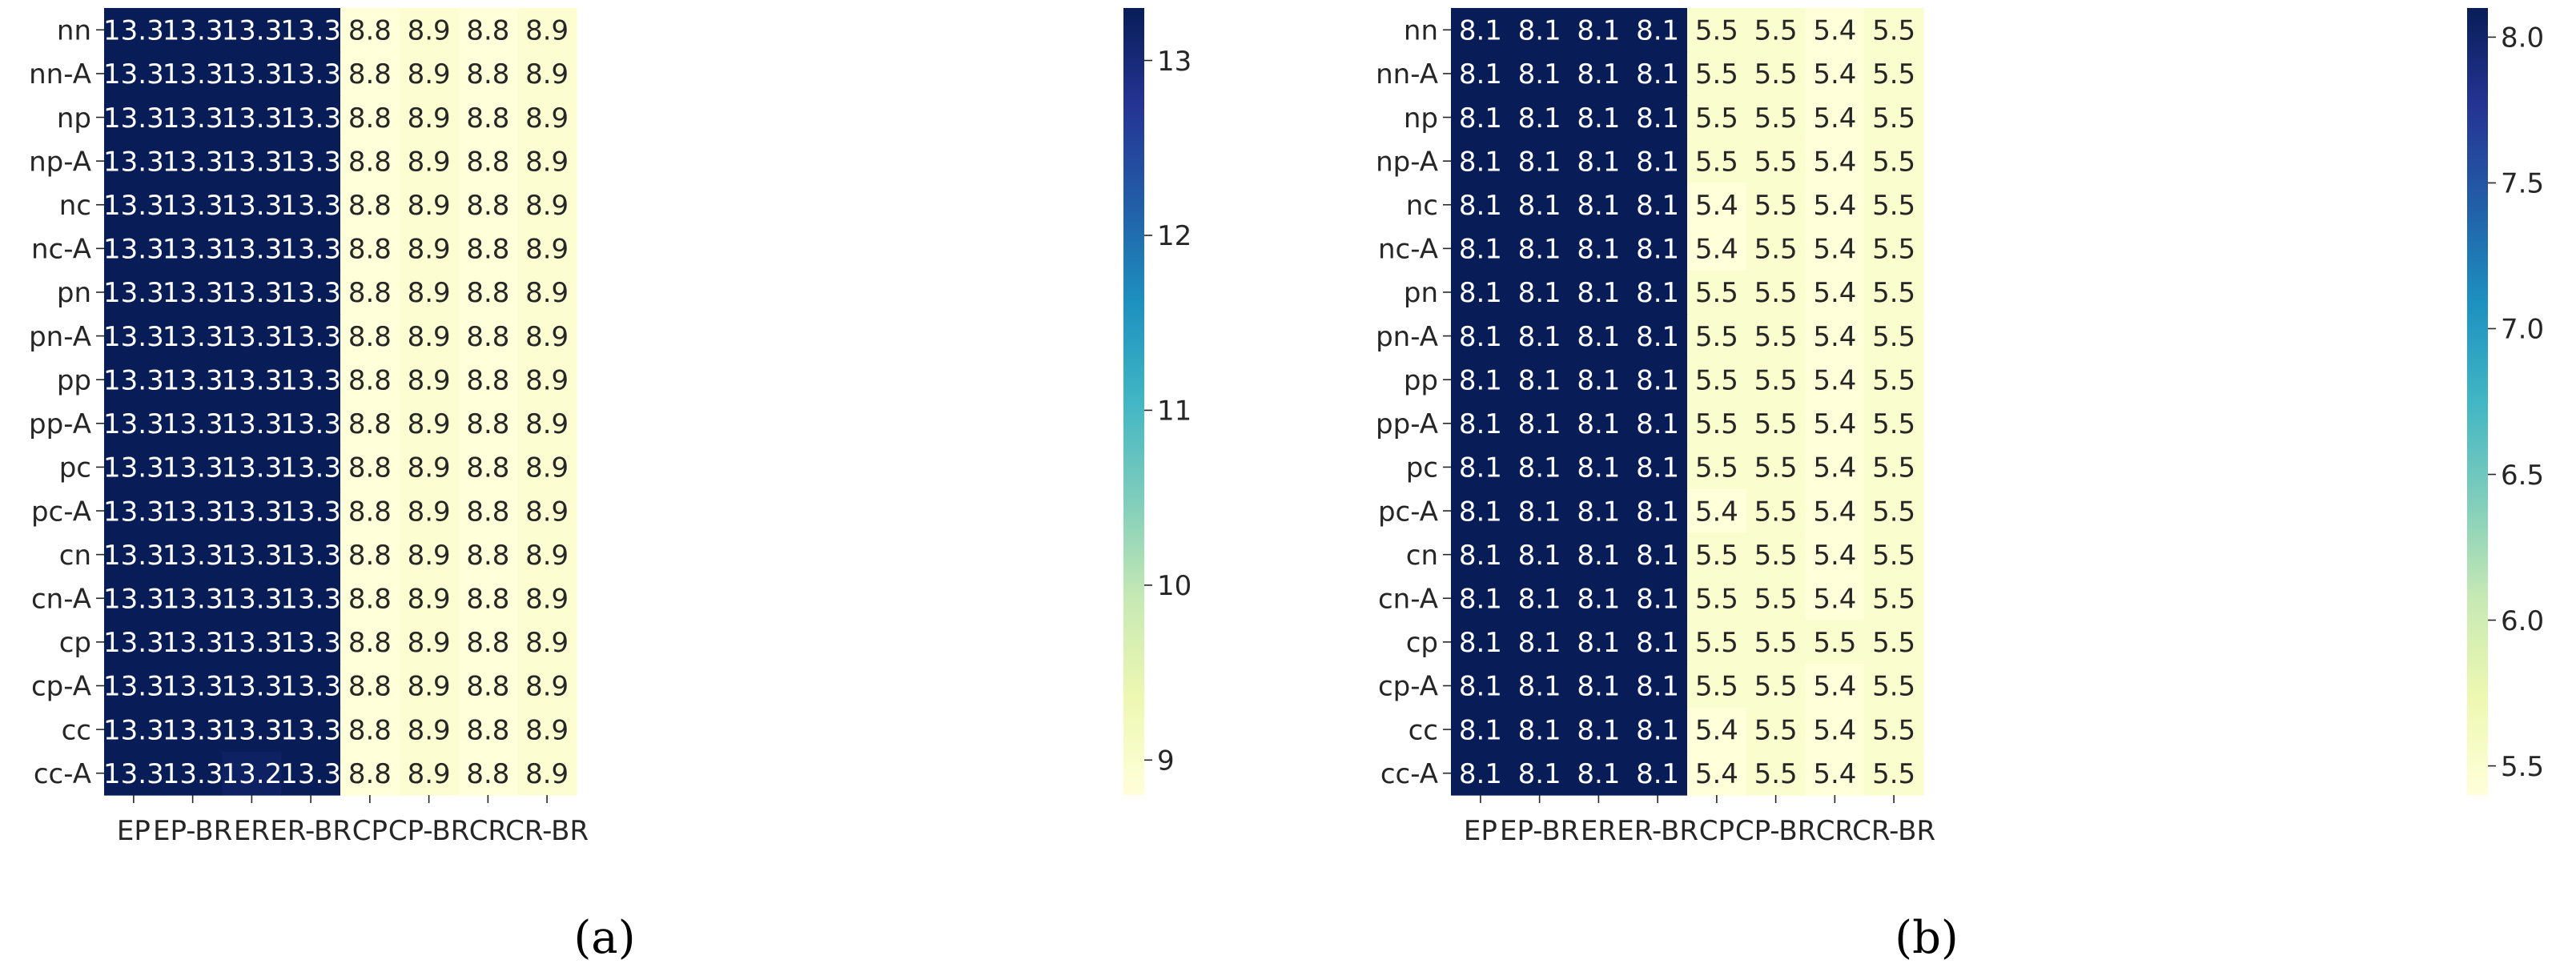 This screenshot has width=2576, height=980. I want to click on column-label: EP-BR, so click(1539, 831).